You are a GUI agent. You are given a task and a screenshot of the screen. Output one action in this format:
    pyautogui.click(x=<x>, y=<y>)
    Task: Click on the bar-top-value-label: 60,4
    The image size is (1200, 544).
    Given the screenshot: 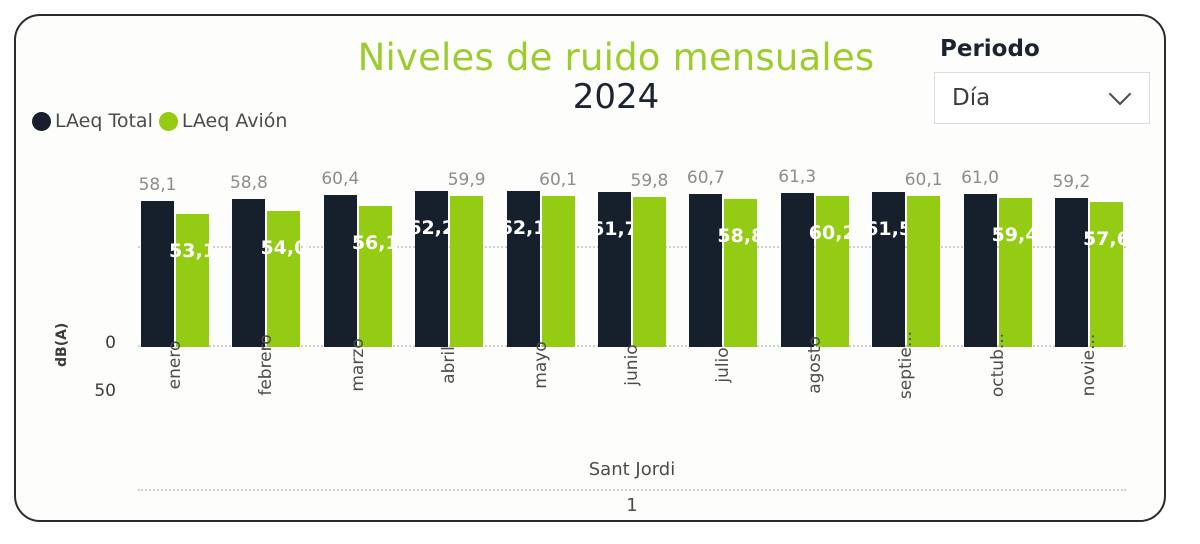 What is the action you would take?
    pyautogui.click(x=340, y=179)
    